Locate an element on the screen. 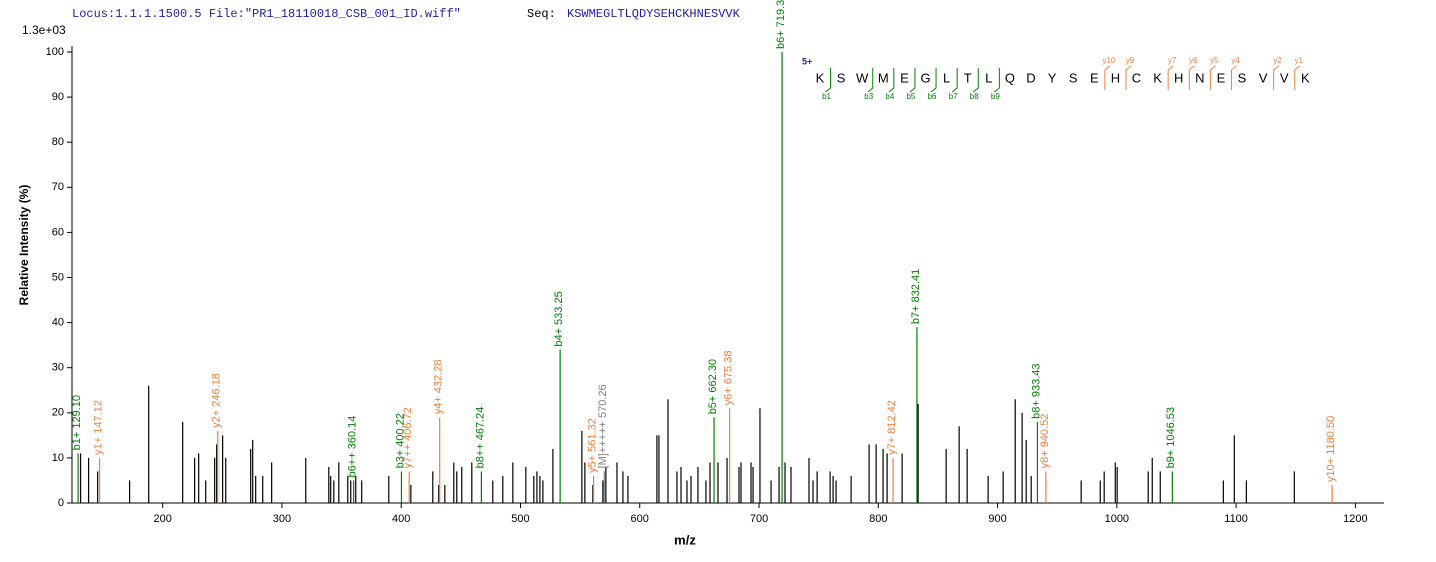 This screenshot has height=562, width=1436. x-tick-label: 1200 is located at coordinates (1355, 519).